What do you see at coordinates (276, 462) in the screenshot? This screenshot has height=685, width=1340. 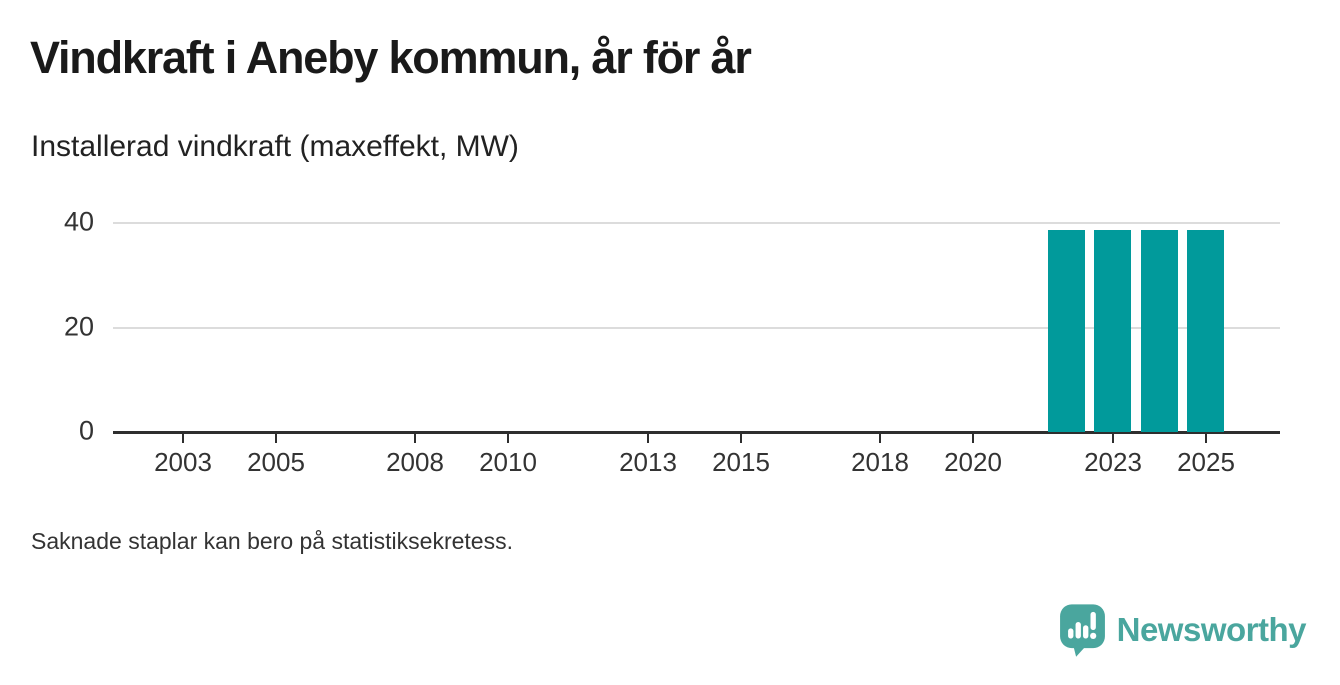 I see `x-tick-label: 2005` at bounding box center [276, 462].